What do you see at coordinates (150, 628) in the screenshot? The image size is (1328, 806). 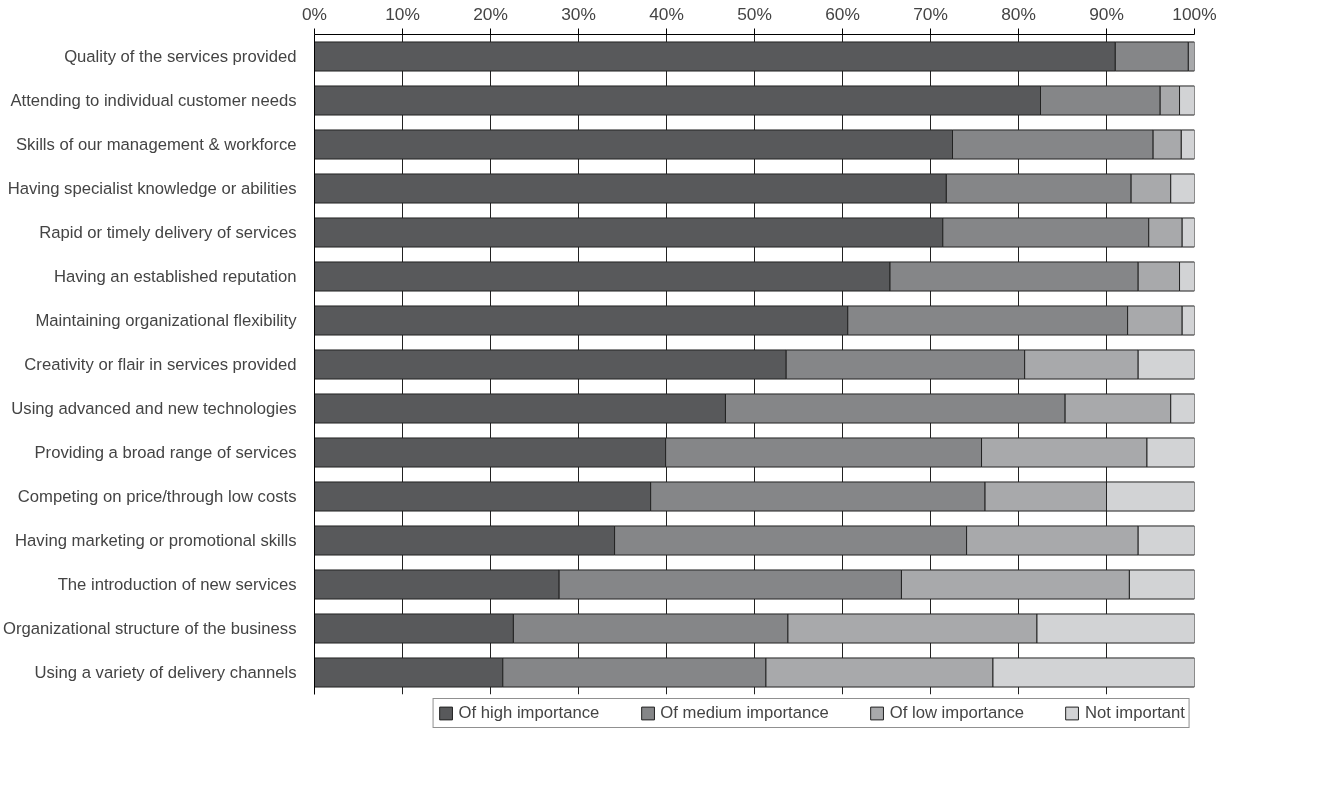 I see `y-tick-label: Organizational structure of the business` at bounding box center [150, 628].